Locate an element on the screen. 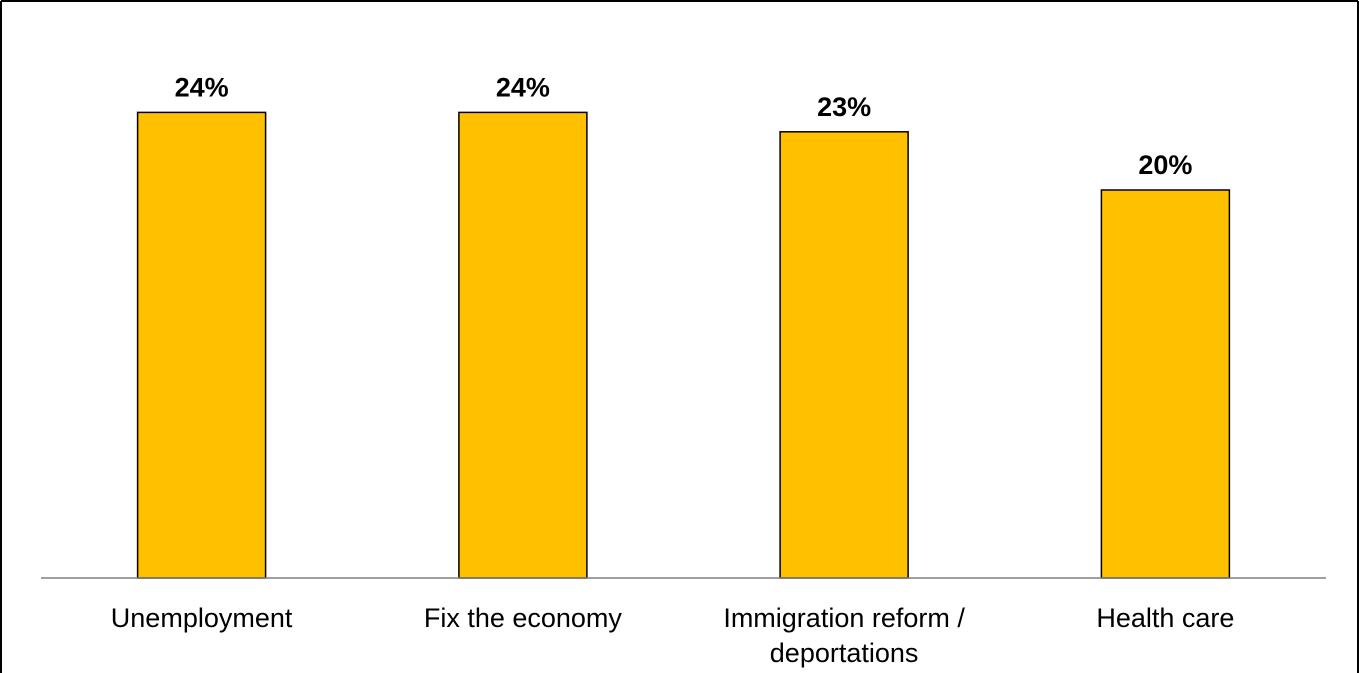 Image resolution: width=1359 pixels, height=673 pixels. category-label-line: Immigration reform / is located at coordinates (844, 618).